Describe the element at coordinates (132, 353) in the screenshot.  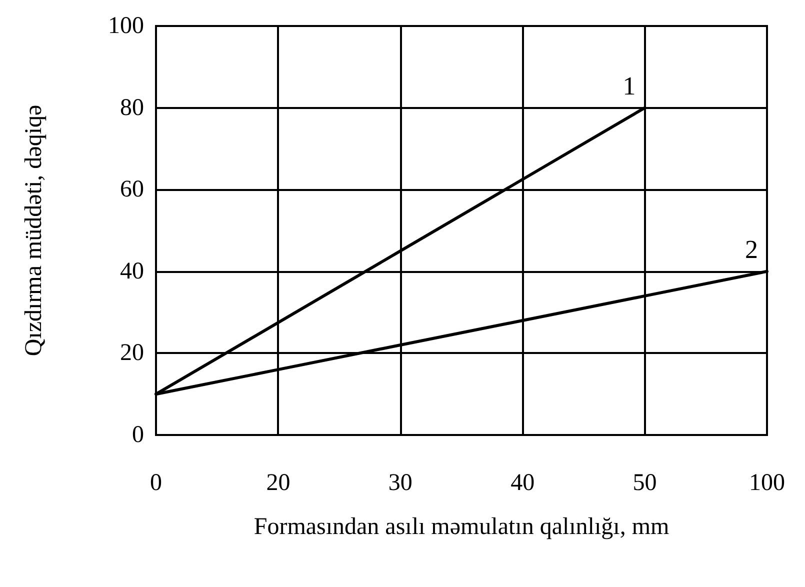
I see `y-tick-label: 20` at that location.